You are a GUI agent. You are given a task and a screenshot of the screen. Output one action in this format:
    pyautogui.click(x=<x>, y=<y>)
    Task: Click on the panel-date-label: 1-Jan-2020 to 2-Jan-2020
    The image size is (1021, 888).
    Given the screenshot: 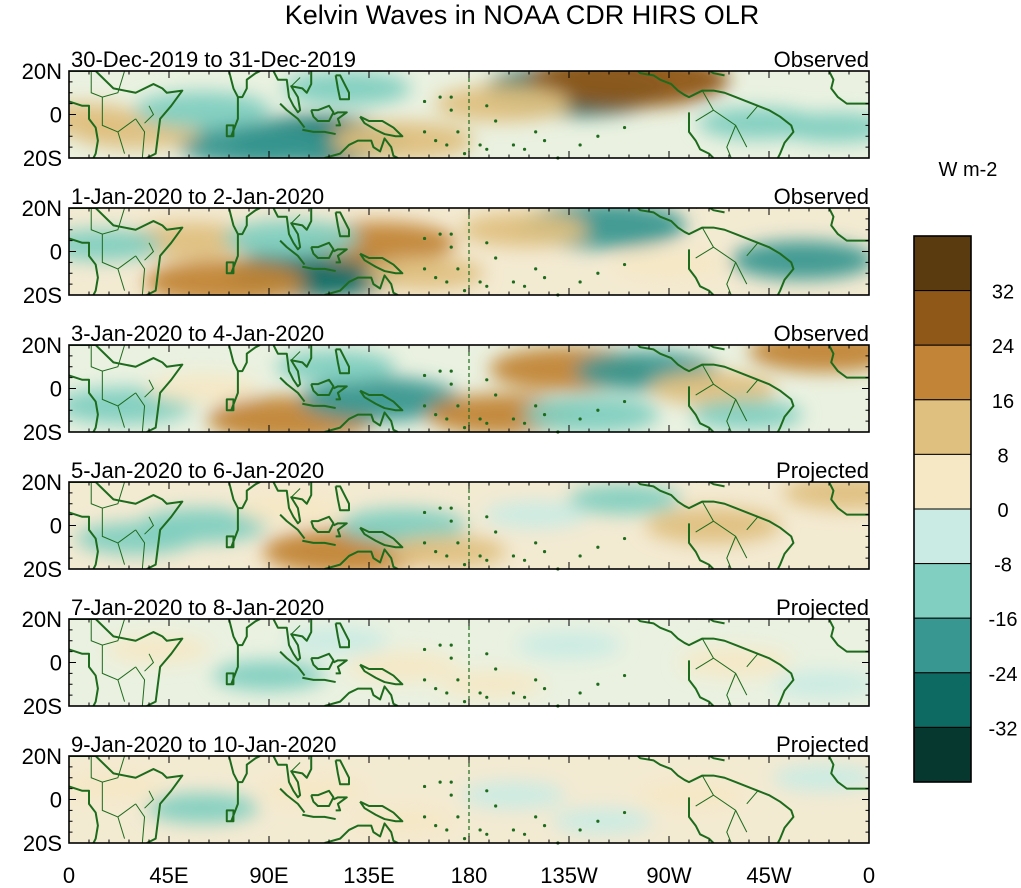 What is the action you would take?
    pyautogui.click(x=197, y=196)
    